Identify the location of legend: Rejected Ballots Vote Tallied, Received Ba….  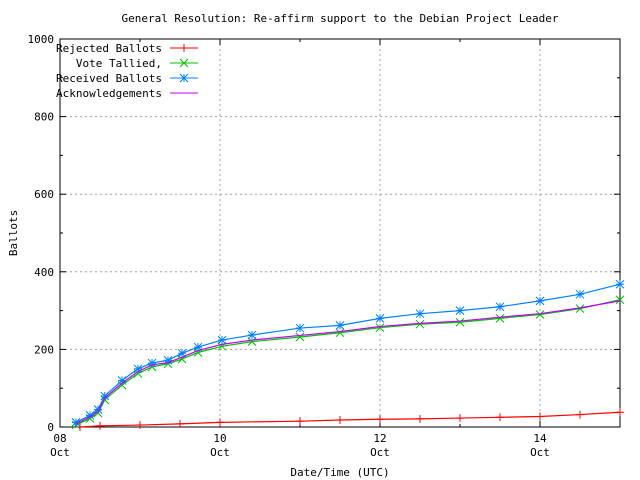
(127, 71).